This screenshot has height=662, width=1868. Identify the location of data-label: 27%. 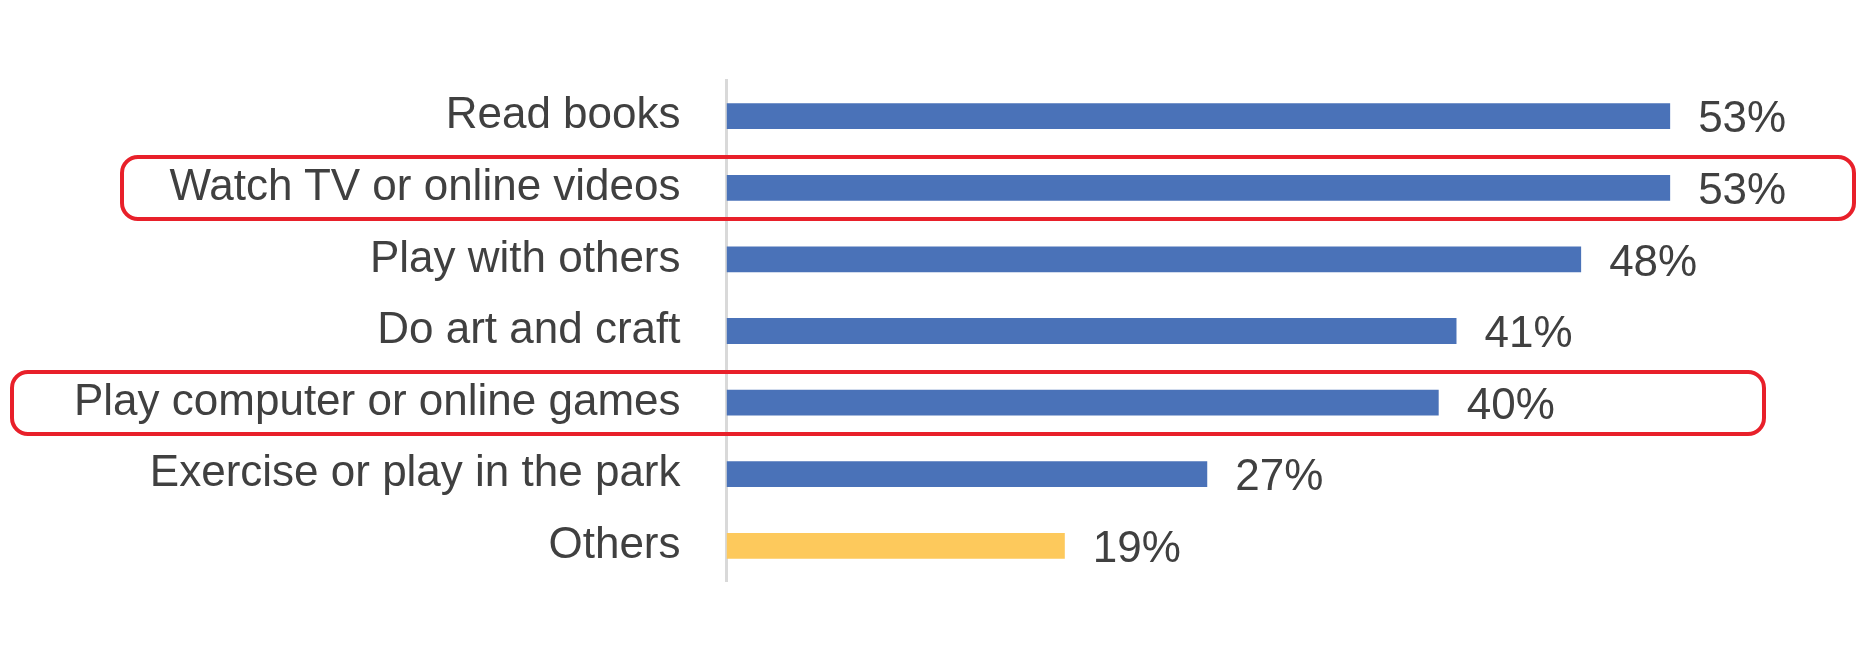
(1279, 475).